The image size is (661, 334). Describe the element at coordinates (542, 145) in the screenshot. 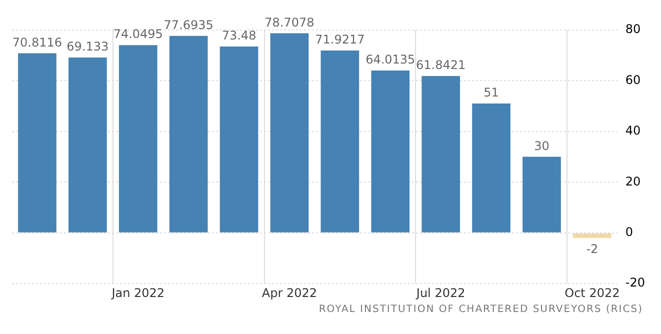

I see `data-label: 30` at that location.